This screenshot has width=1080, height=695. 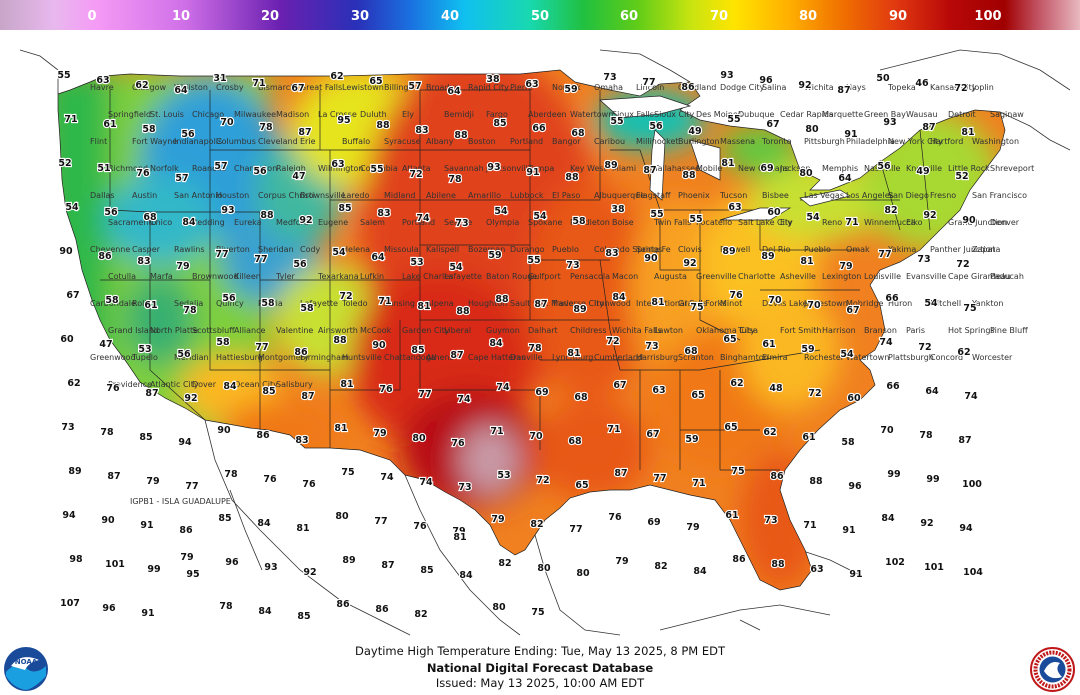 I want to click on city-label: Louisville, so click(x=882, y=276).